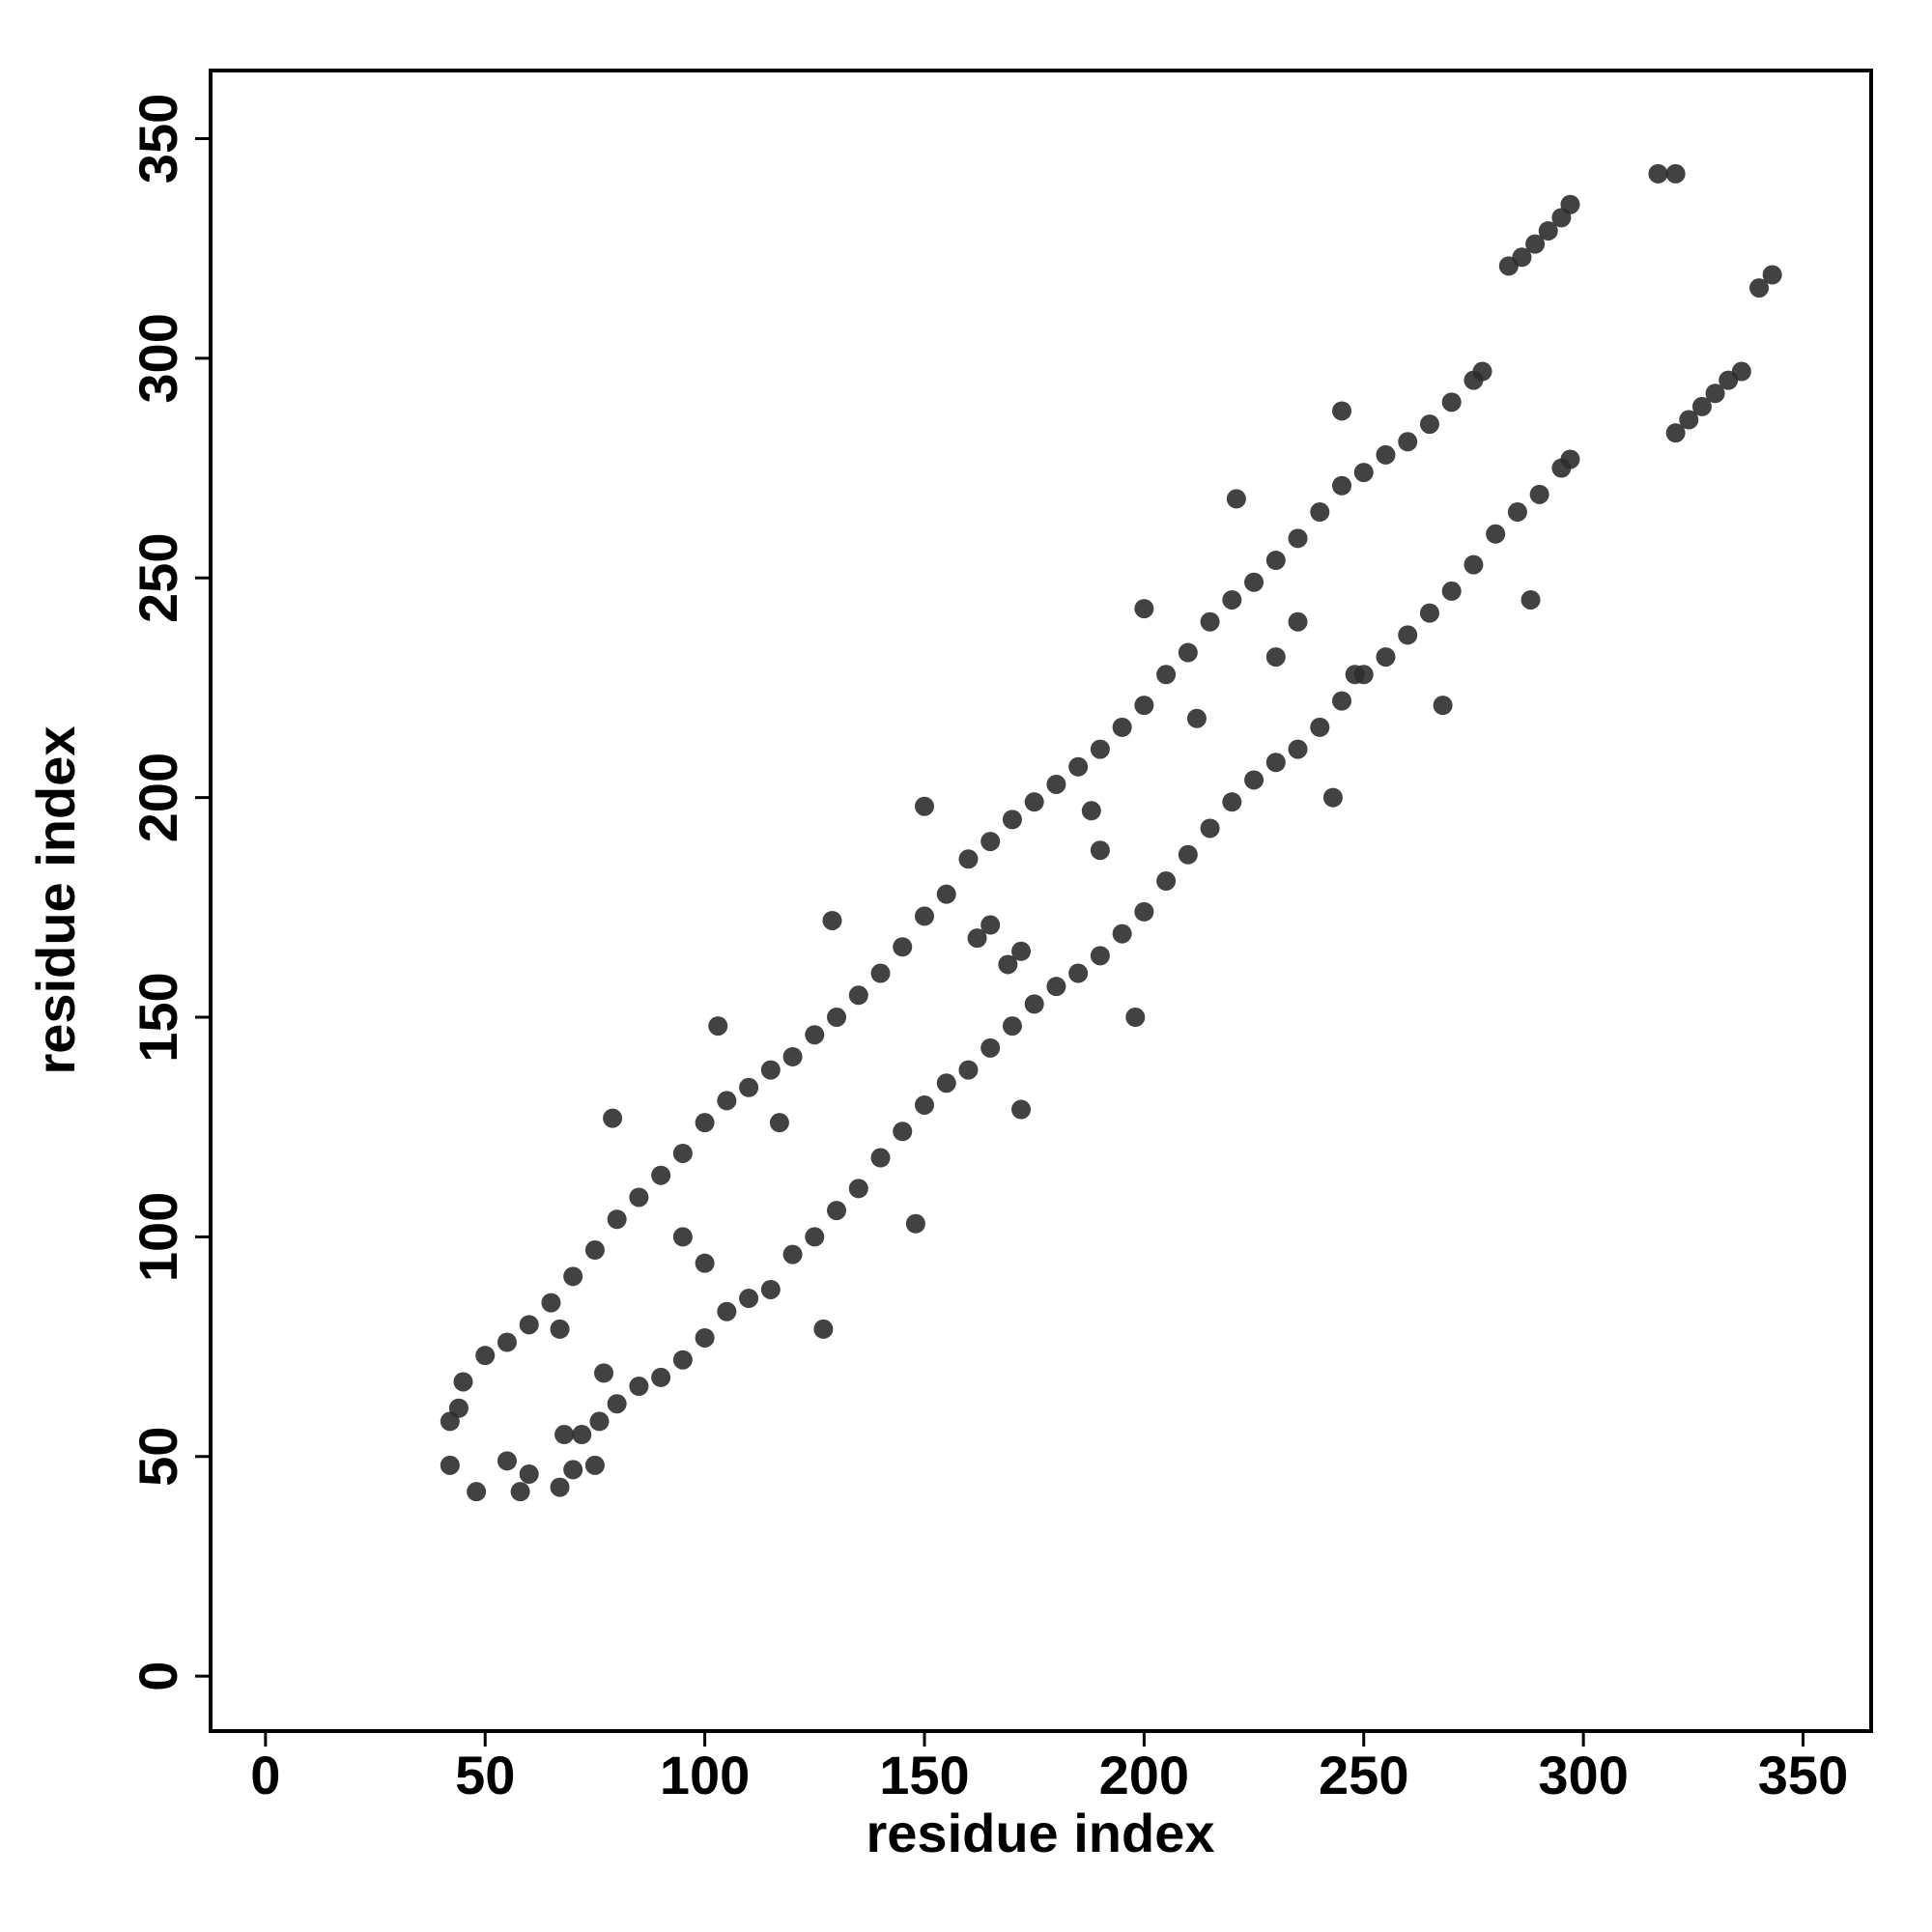 The height and width of the screenshot is (1932, 1932). I want to click on y-tick-label: 250, so click(158, 578).